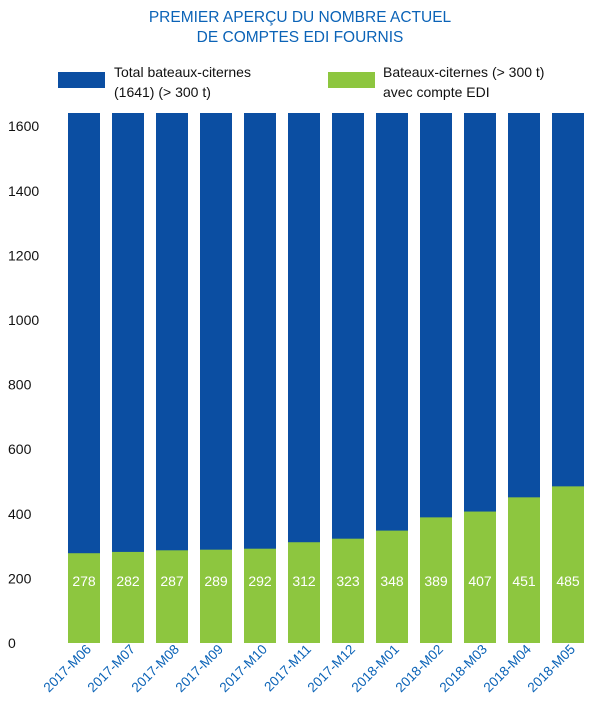 This screenshot has width=600, height=711. I want to click on y-tick-label-600: 600, so click(20, 449).